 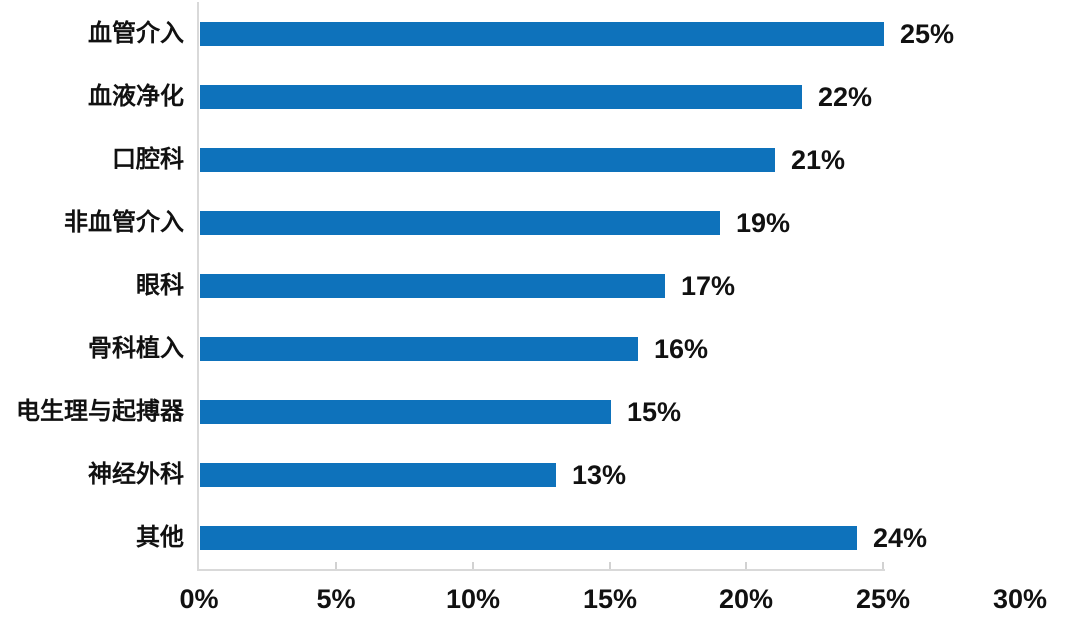 I want to click on category-label: 血液净化, so click(x=136, y=96).